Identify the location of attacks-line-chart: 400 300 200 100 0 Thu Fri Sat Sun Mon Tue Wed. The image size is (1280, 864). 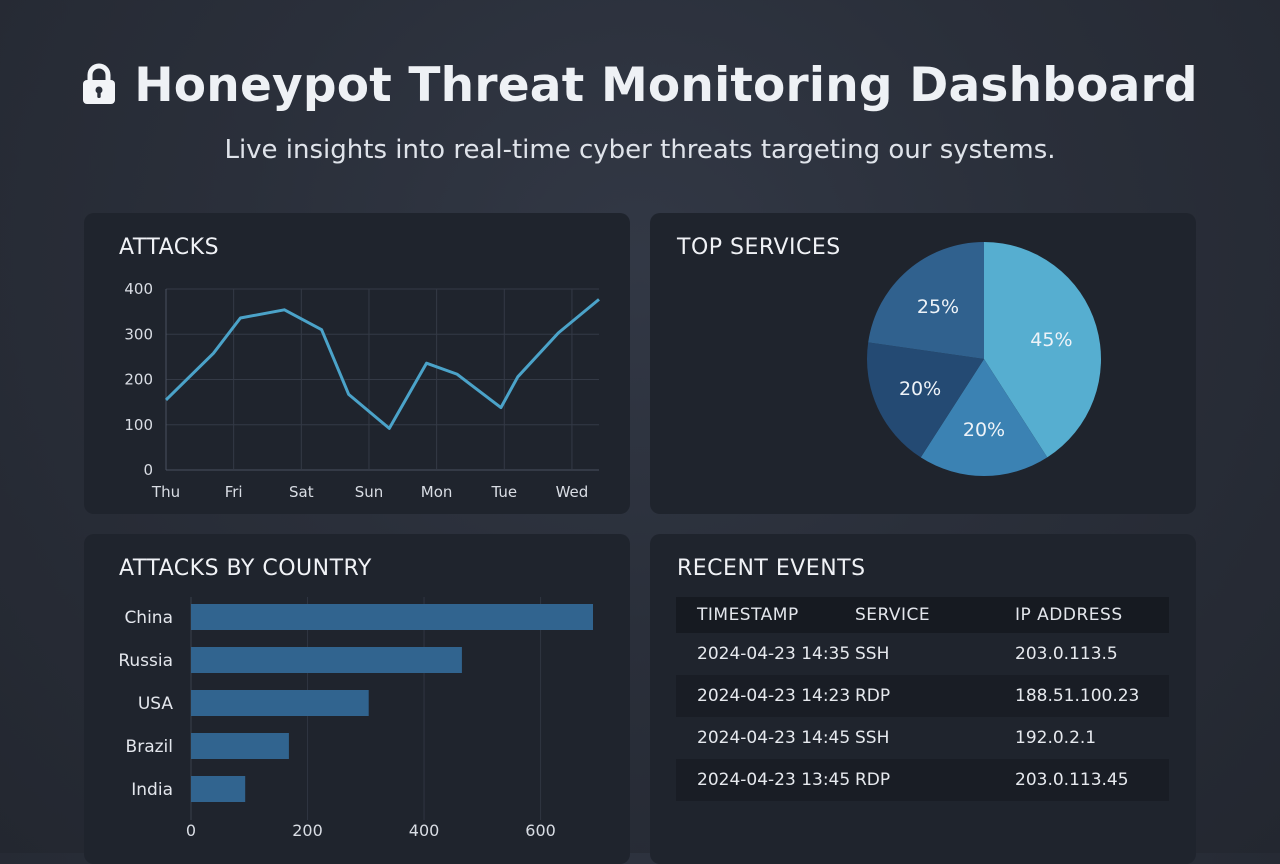
(362, 390).